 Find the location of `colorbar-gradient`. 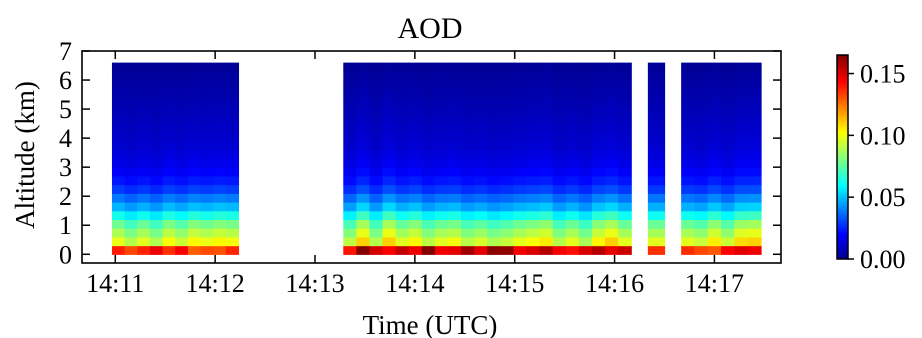

colorbar-gradient is located at coordinates (842, 157).